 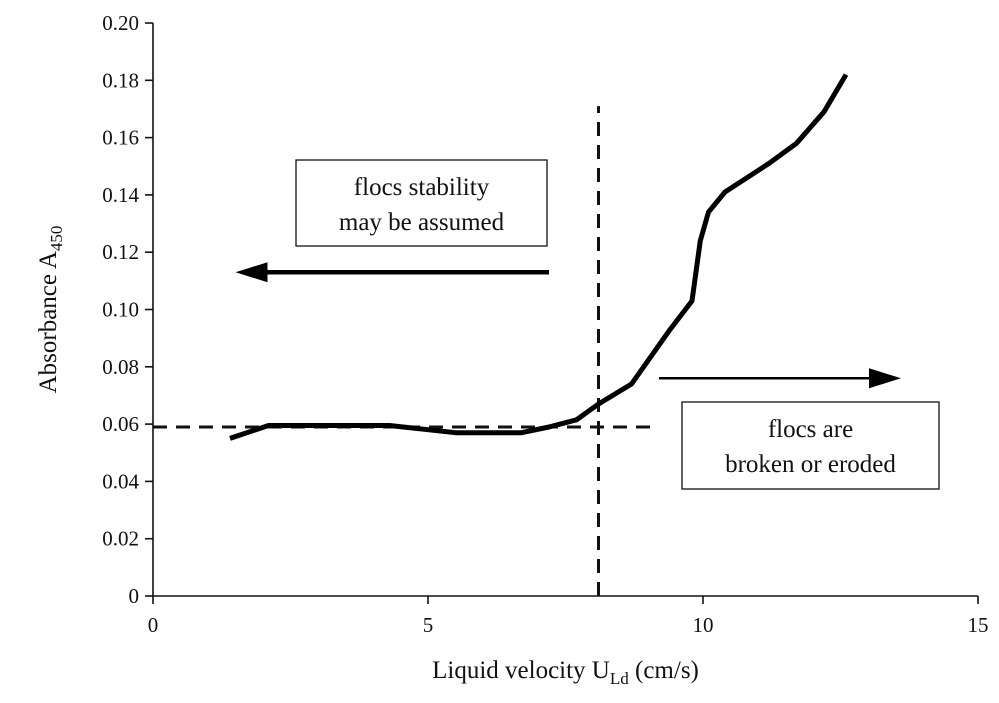 What do you see at coordinates (120, 80) in the screenshot?
I see `y-tick-label: 0.18` at bounding box center [120, 80].